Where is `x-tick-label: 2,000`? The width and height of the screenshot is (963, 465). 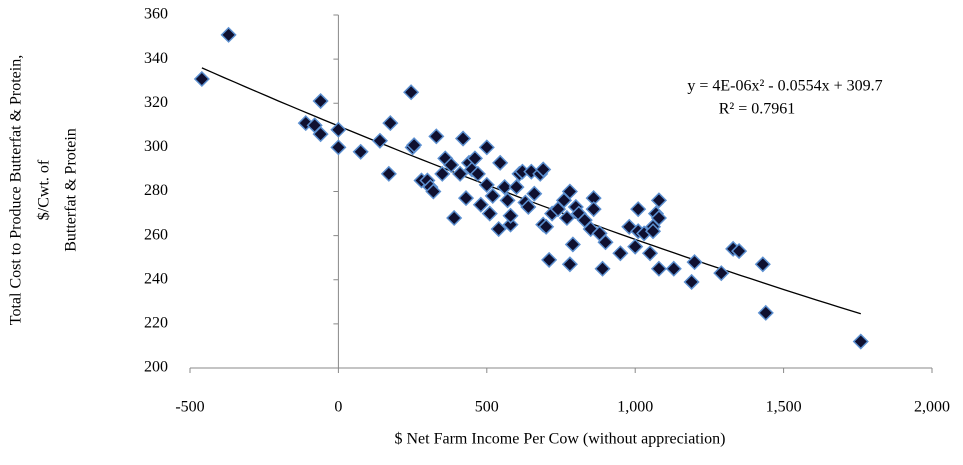
x-tick-label: 2,000 is located at coordinates (932, 407).